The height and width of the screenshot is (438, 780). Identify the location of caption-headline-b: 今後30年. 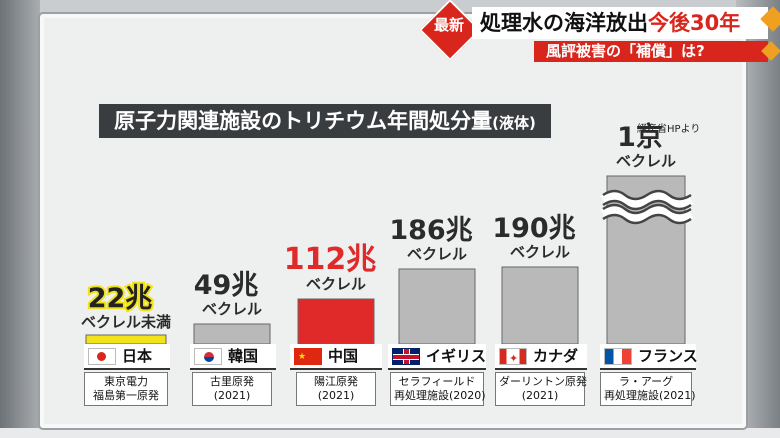
(694, 23).